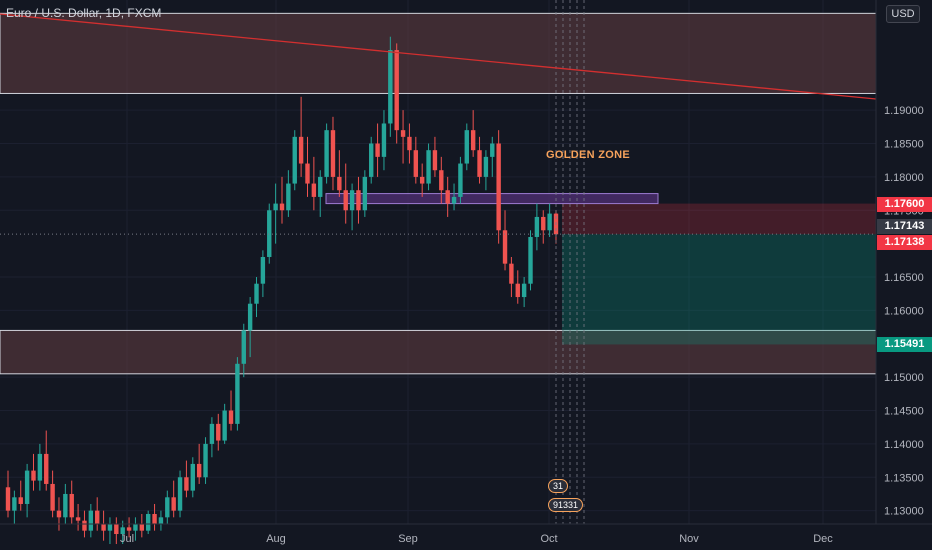 The height and width of the screenshot is (550, 932). I want to click on golden-zone, so click(492, 199).